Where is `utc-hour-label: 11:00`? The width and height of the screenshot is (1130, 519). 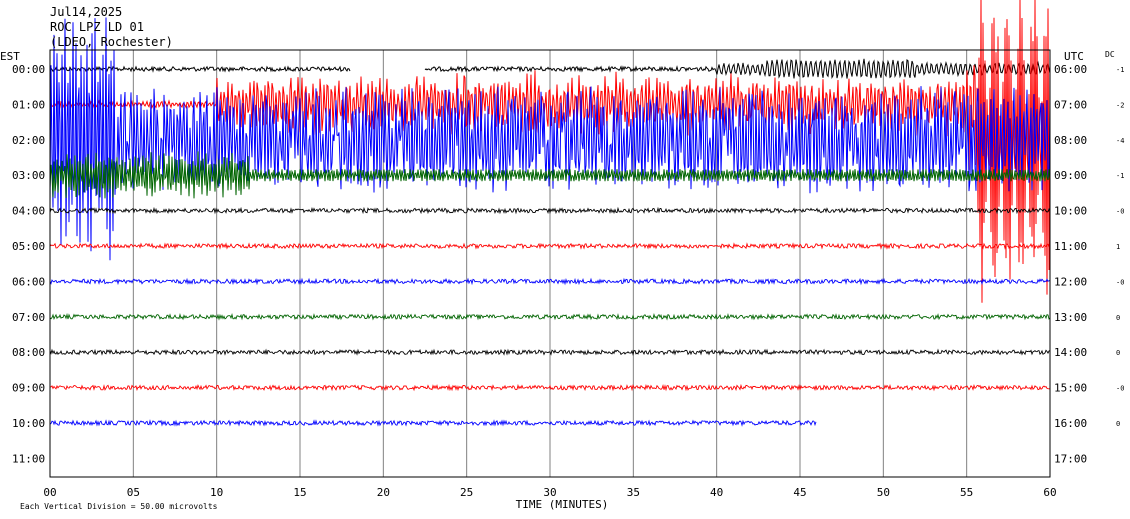
utc-hour-label: 11:00 is located at coordinates (1070, 246).